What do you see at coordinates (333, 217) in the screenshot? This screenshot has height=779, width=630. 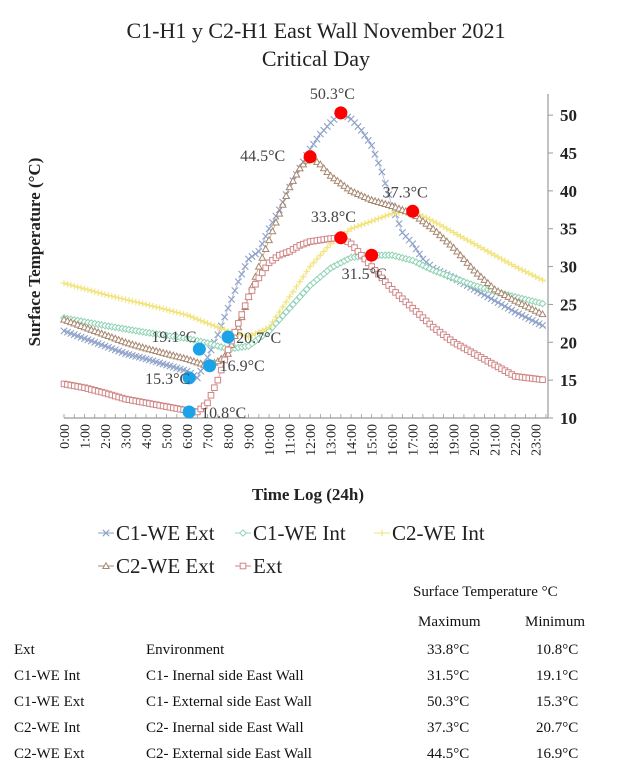 I see `annotation-label: 33.8°C` at bounding box center [333, 217].